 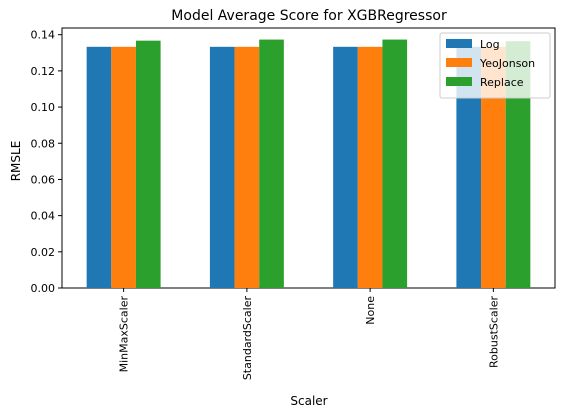 I want to click on y-tick-label: 0.14, so click(x=43, y=35).